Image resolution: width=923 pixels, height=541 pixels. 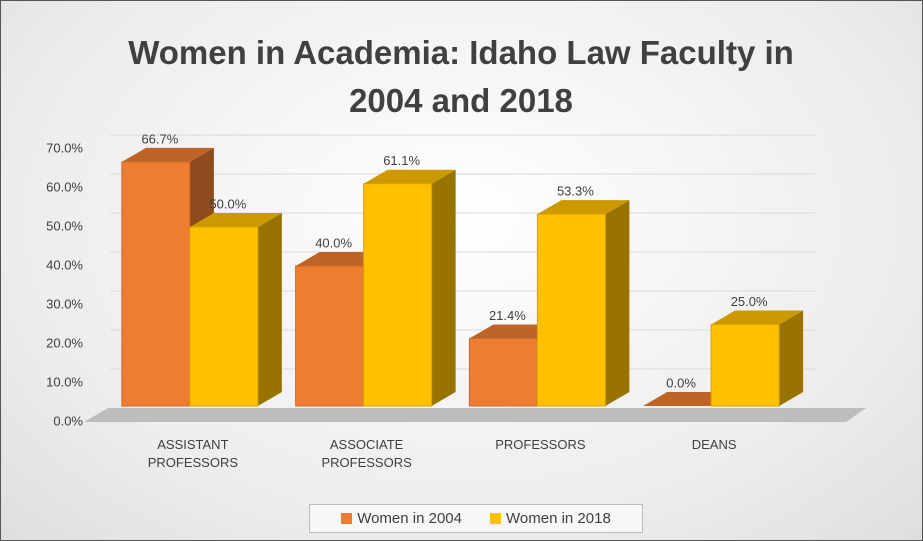 What do you see at coordinates (159, 138) in the screenshot?
I see `data-label: 66.7%` at bounding box center [159, 138].